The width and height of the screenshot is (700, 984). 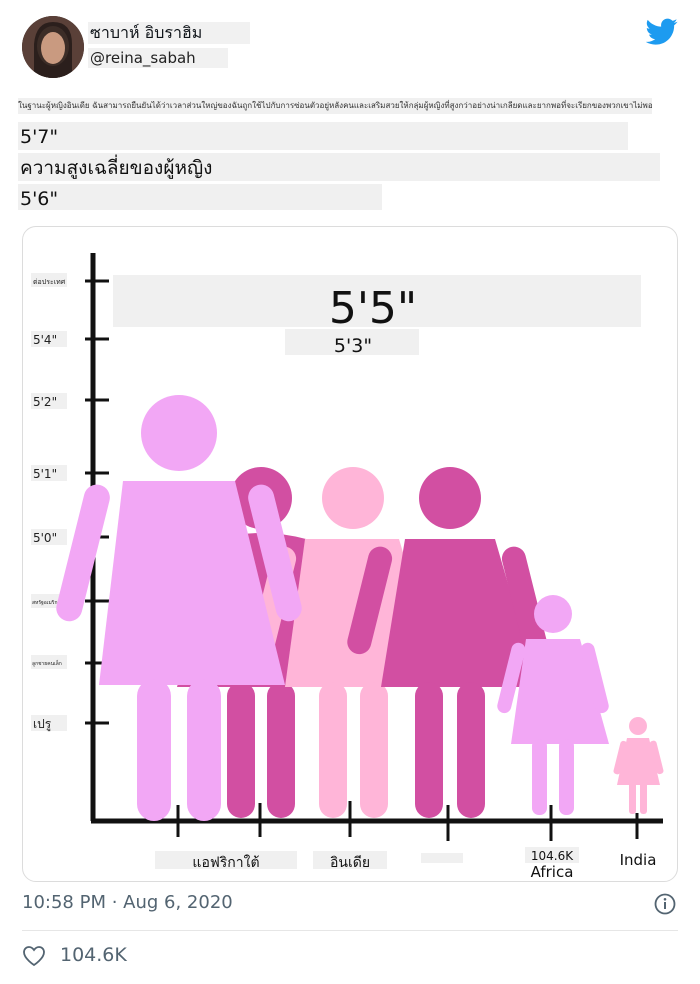 What do you see at coordinates (323, 136) in the screenshot?
I see `tweet-line-1: 5'7"` at bounding box center [323, 136].